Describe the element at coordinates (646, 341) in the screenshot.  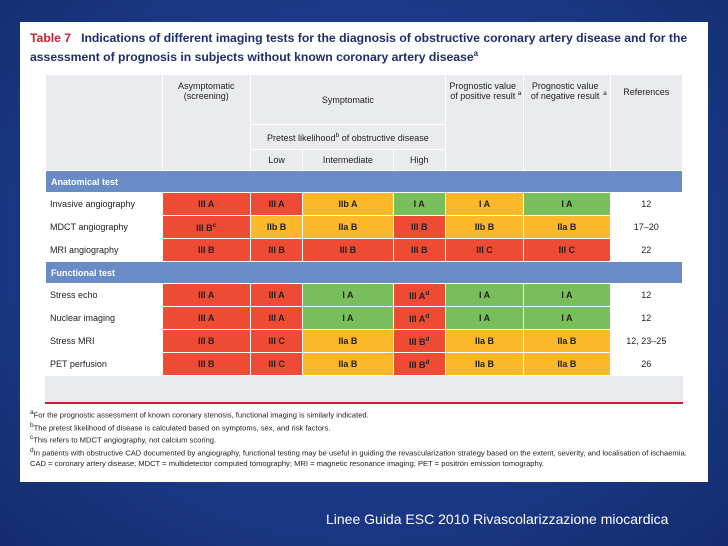
I see `reference-cell: 12, 23–25` at that location.